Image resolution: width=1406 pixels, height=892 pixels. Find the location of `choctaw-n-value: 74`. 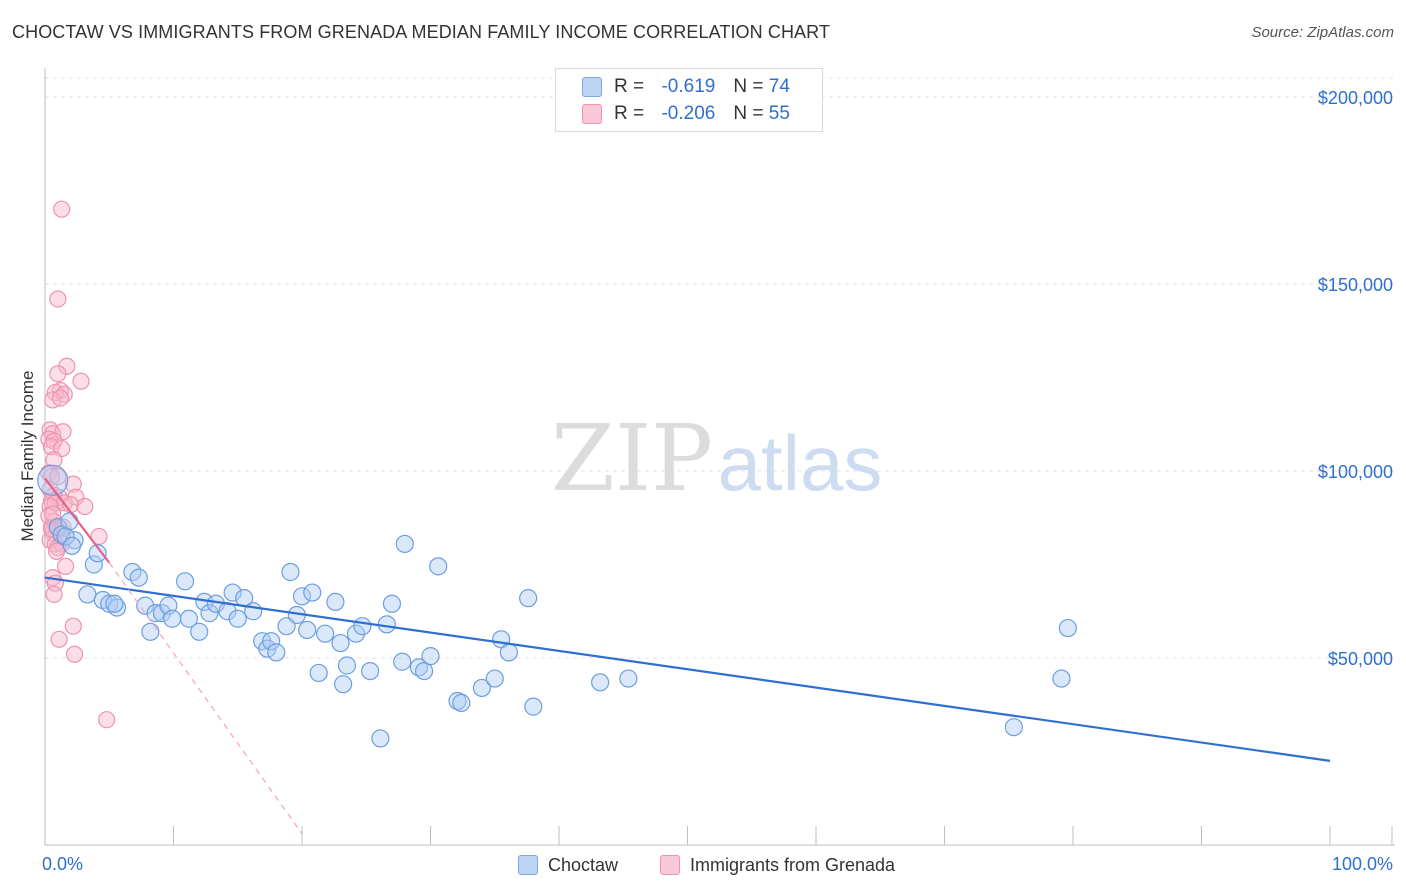

choctaw-n-value: 74 is located at coordinates (779, 86).